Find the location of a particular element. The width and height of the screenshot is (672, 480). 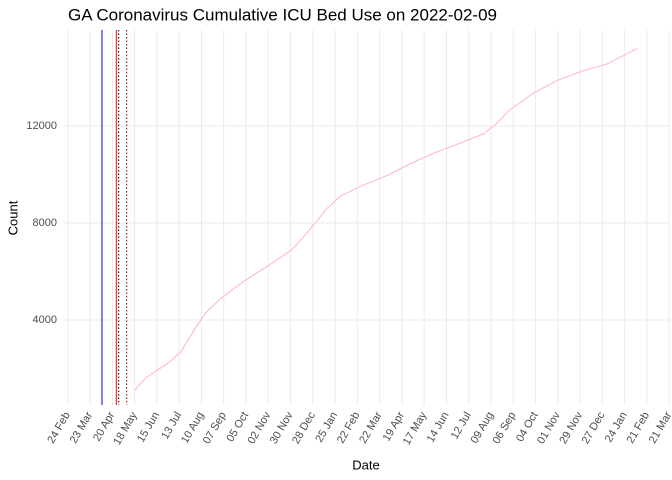

y-tick-label: 8000 is located at coordinates (45, 223).